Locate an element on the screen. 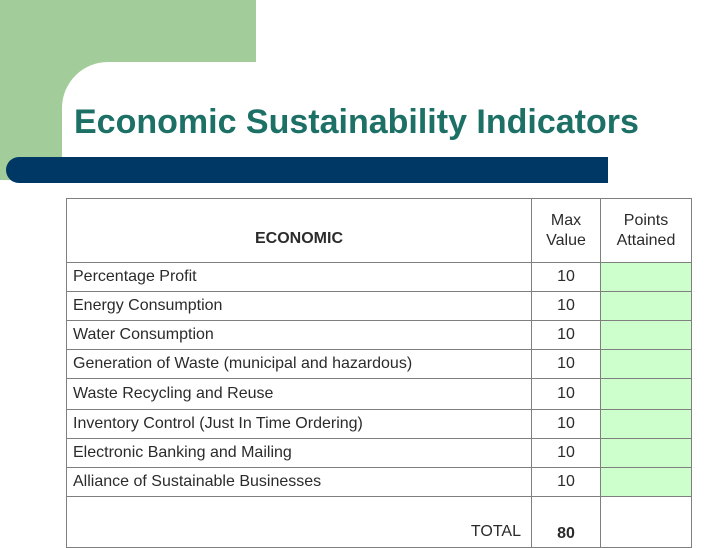 The height and width of the screenshot is (548, 728). indicator-name: Waste Recycling and Reuse is located at coordinates (299, 394).